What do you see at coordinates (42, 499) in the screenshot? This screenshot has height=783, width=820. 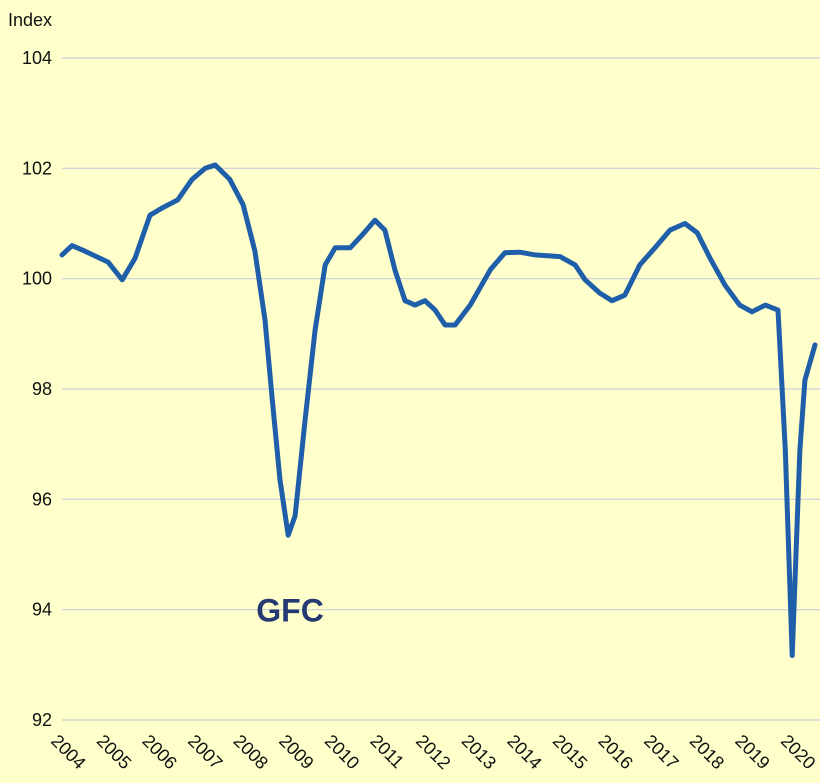 I see `y-tick-label: 96` at bounding box center [42, 499].